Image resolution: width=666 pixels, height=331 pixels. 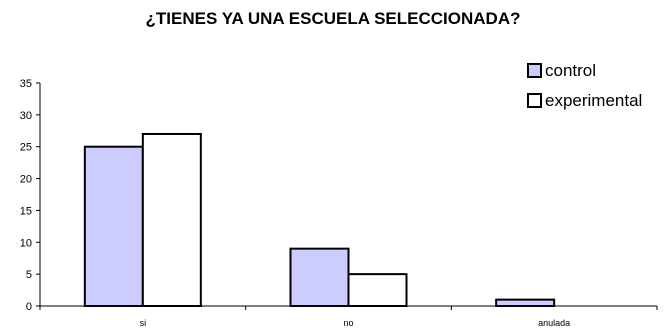 I want to click on bar-experimental-si, so click(x=171, y=219).